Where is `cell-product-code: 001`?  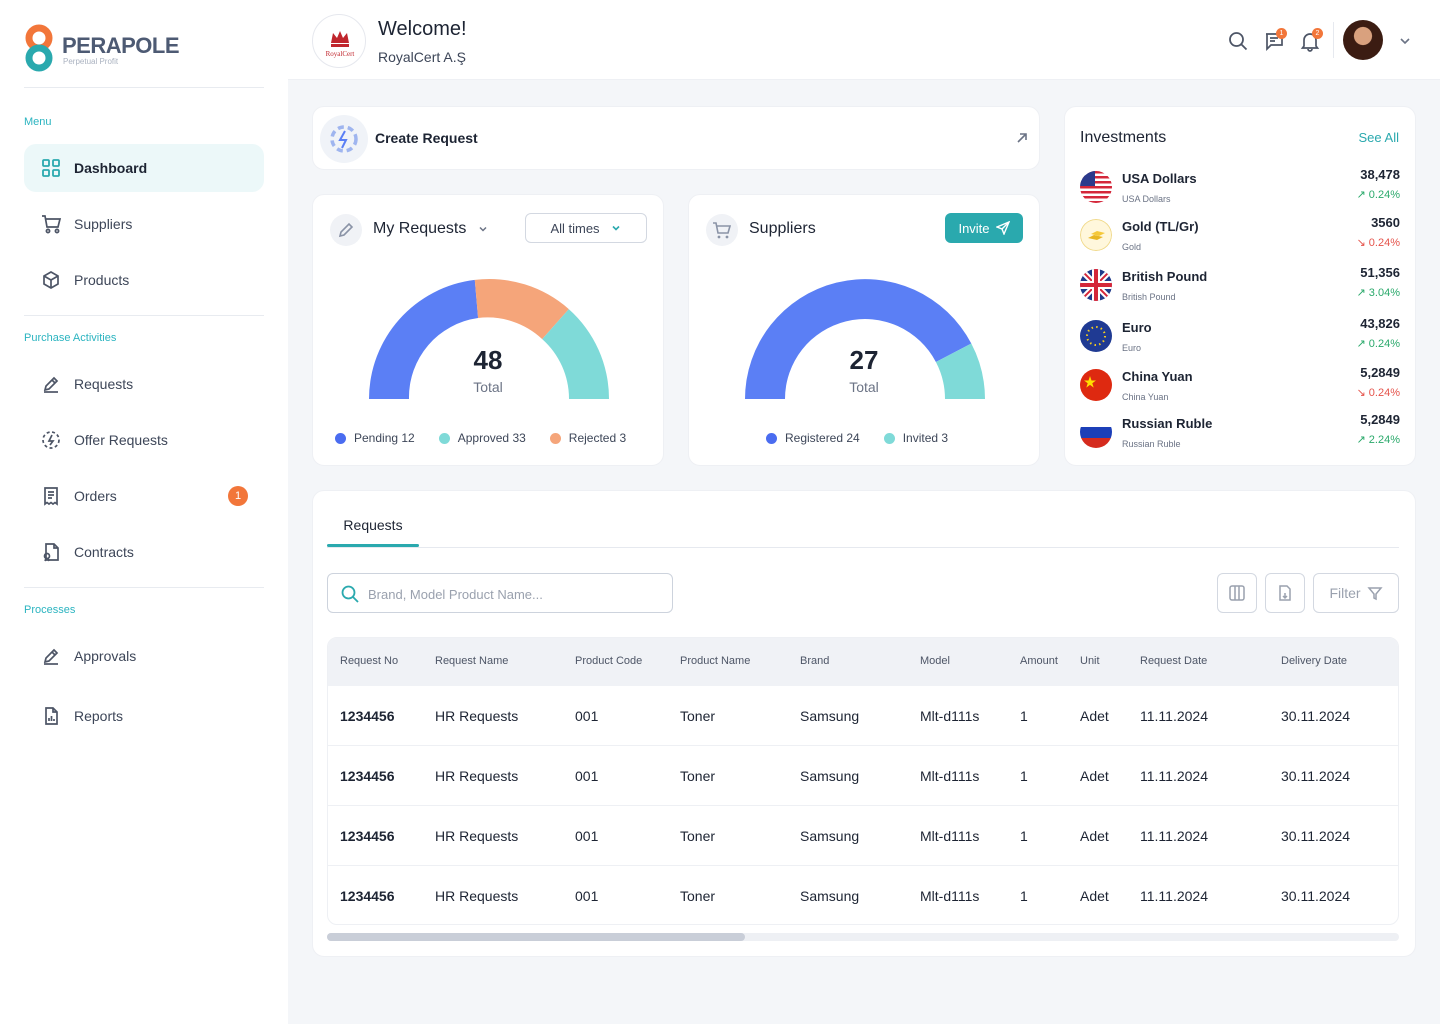
cell-product-code: 001 is located at coordinates (587, 776).